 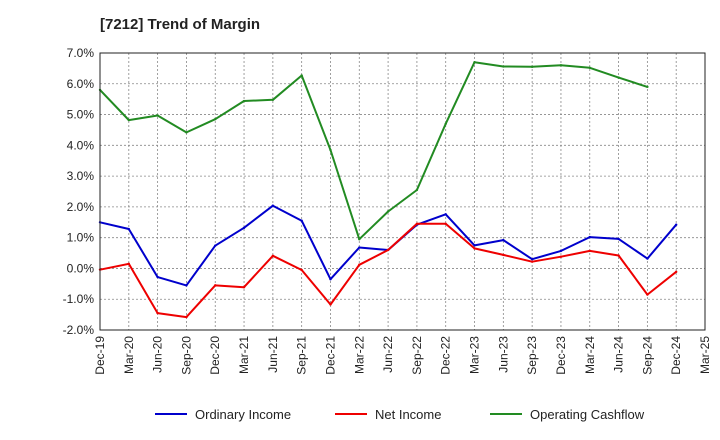 I want to click on y-tick-label: 4.0%, so click(x=81, y=145).